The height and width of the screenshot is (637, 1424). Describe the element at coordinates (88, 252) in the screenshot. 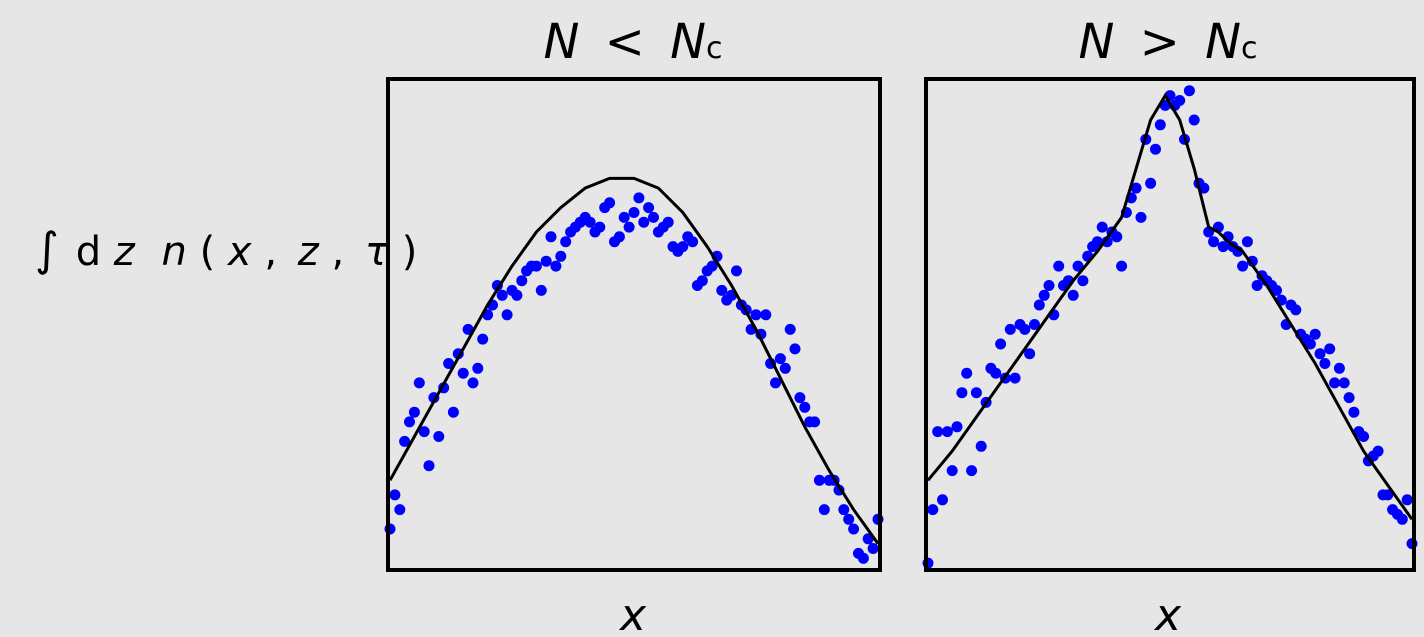

I see `differential-d: d` at that location.